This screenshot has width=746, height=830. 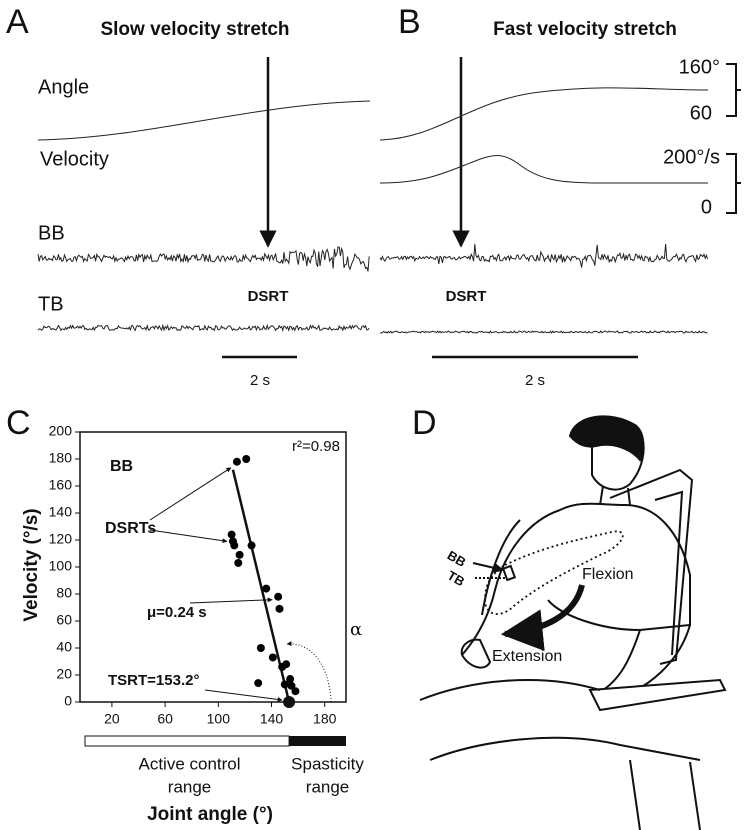 I want to click on scale-bracket, so click(x=733, y=138).